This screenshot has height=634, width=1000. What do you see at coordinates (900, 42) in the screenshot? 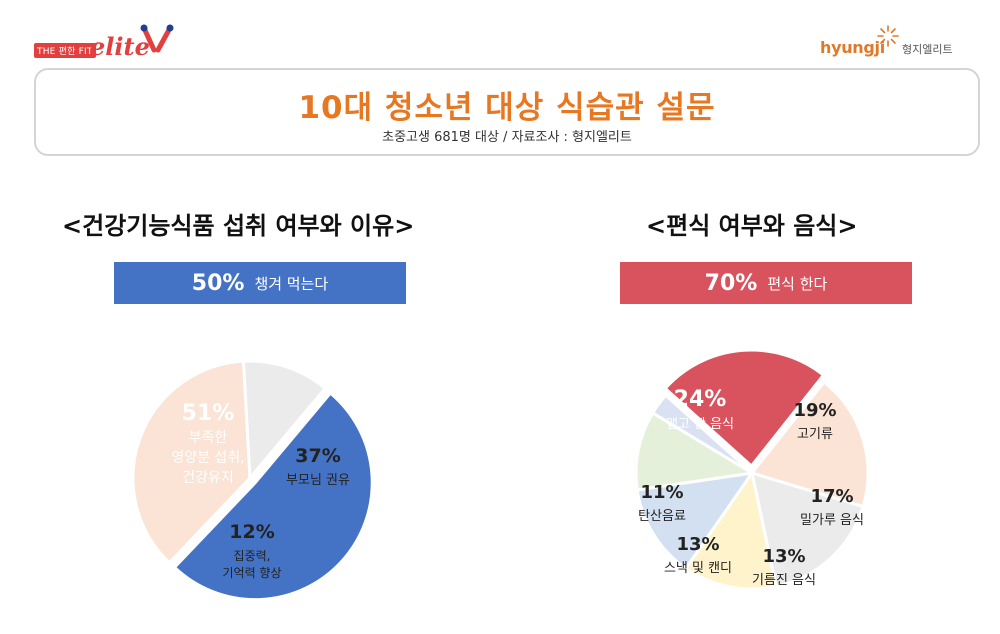
I see `hyungji-logo: hyungji 형지엘리트` at bounding box center [900, 42].